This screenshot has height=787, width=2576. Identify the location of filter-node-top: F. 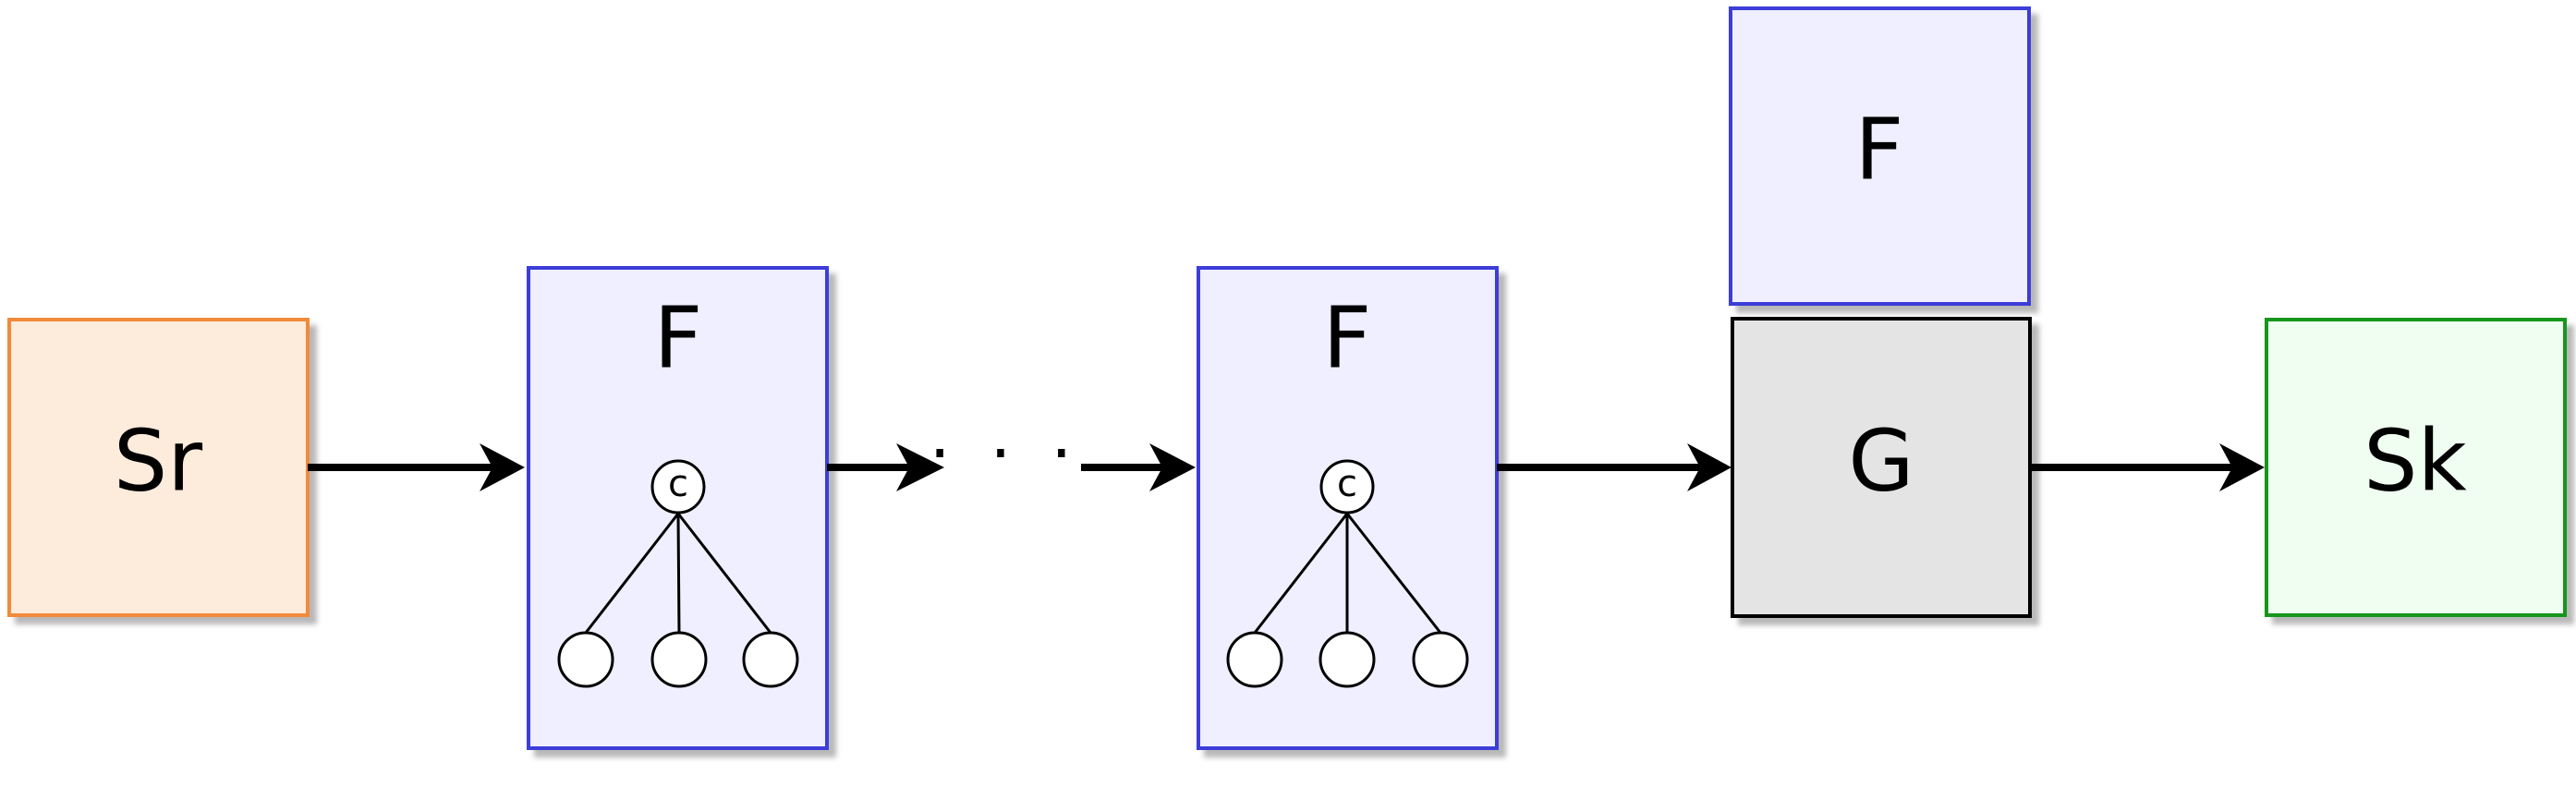
(1880, 156).